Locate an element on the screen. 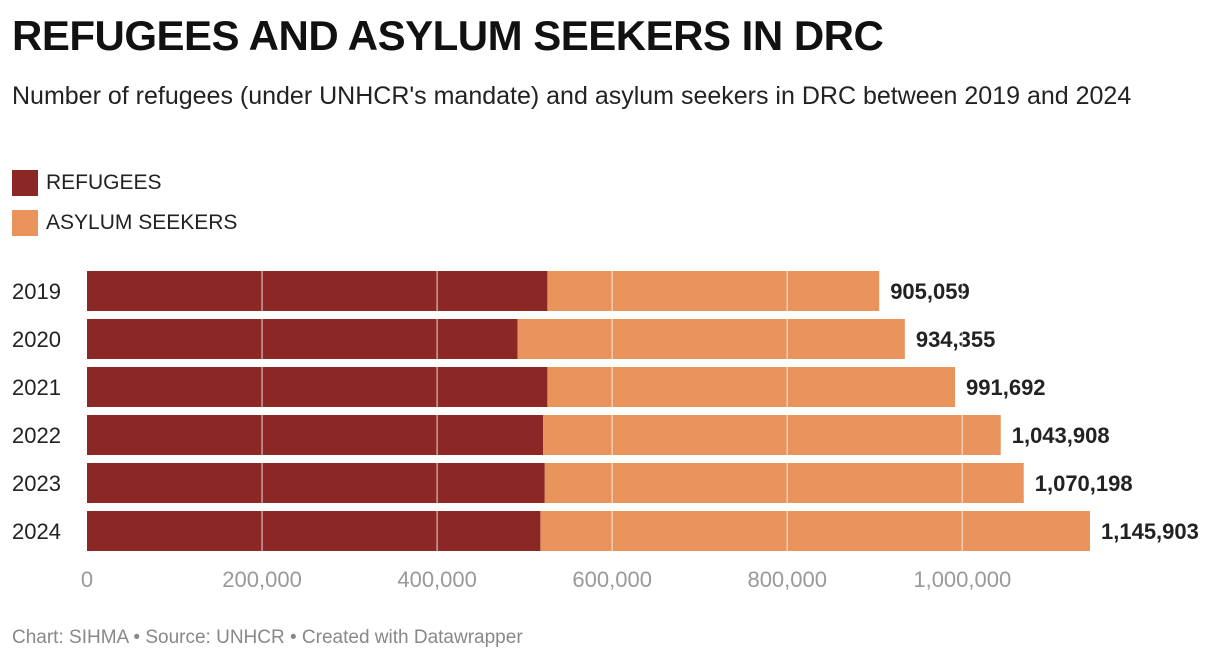 Image resolution: width=1220 pixels, height=664 pixels. legend-label-refugees: REFUGEES is located at coordinates (104, 182).